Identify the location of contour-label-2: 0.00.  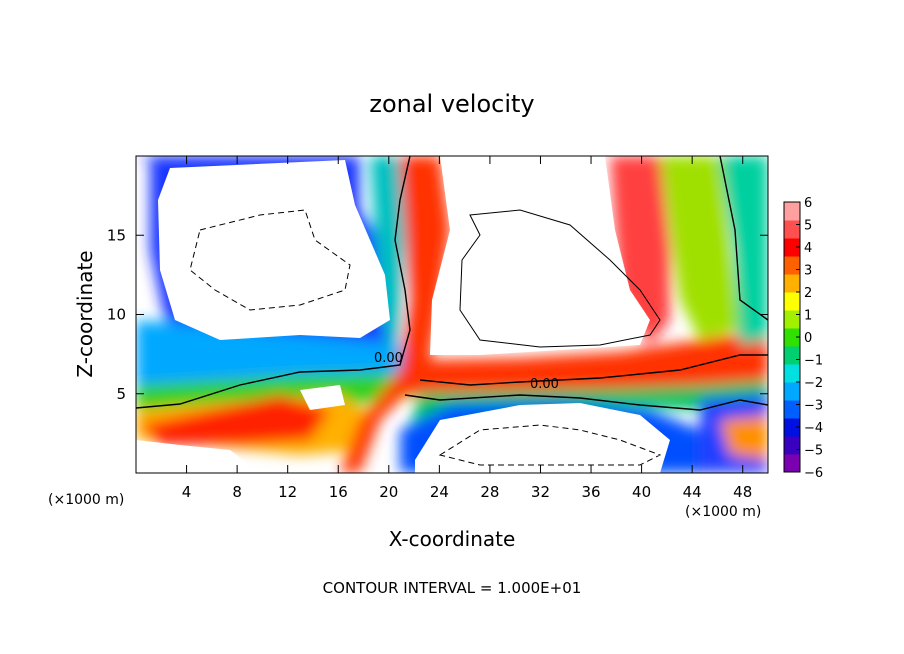
(544, 384).